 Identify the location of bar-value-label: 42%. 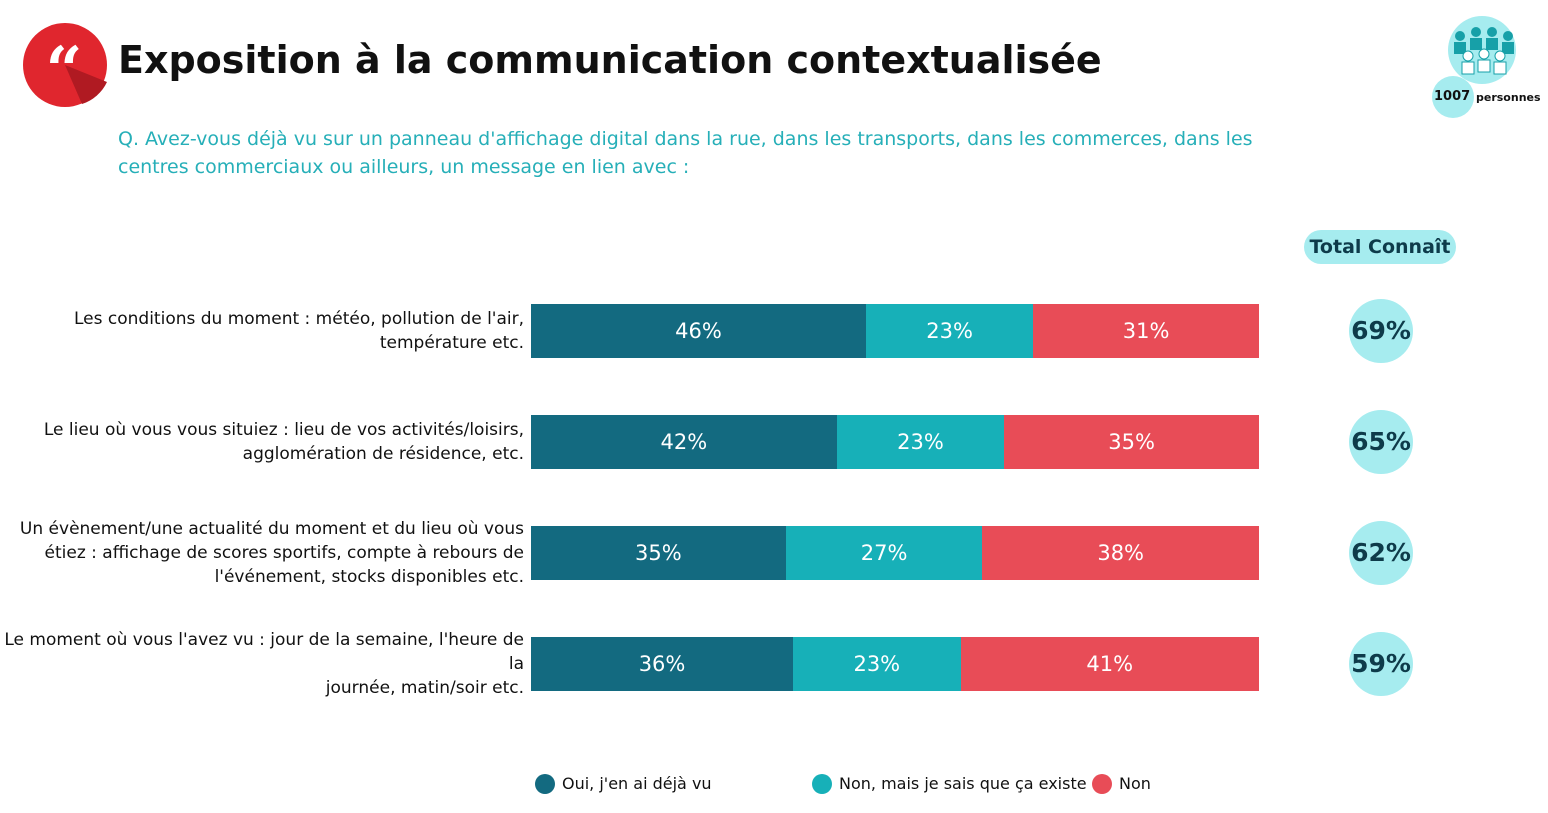
(684, 442).